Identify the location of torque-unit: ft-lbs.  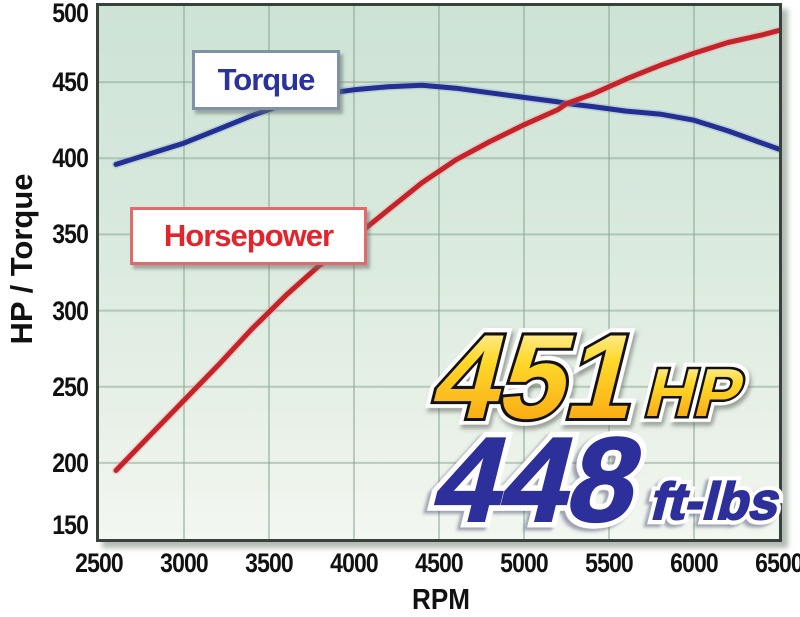
(717, 502).